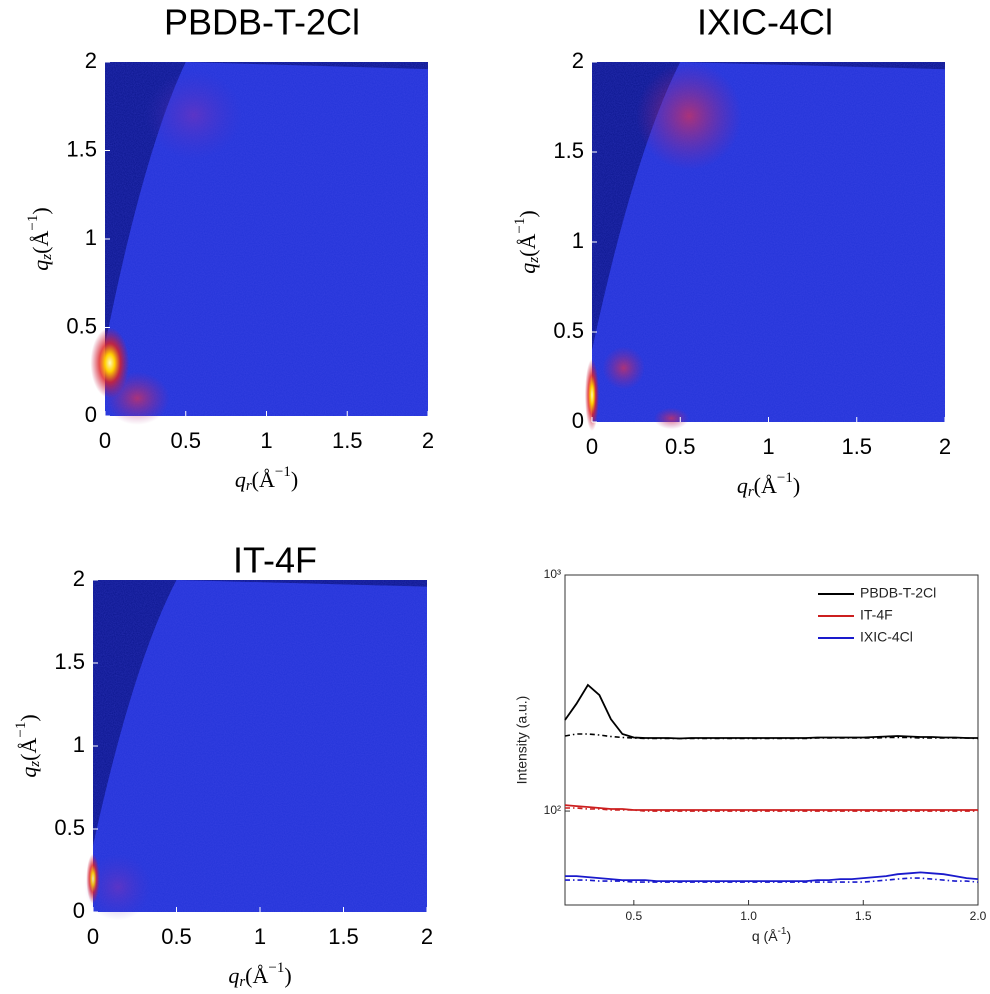 The width and height of the screenshot is (990, 994). Describe the element at coordinates (876, 615) in the screenshot. I see `legend-label: IT-4F` at that location.